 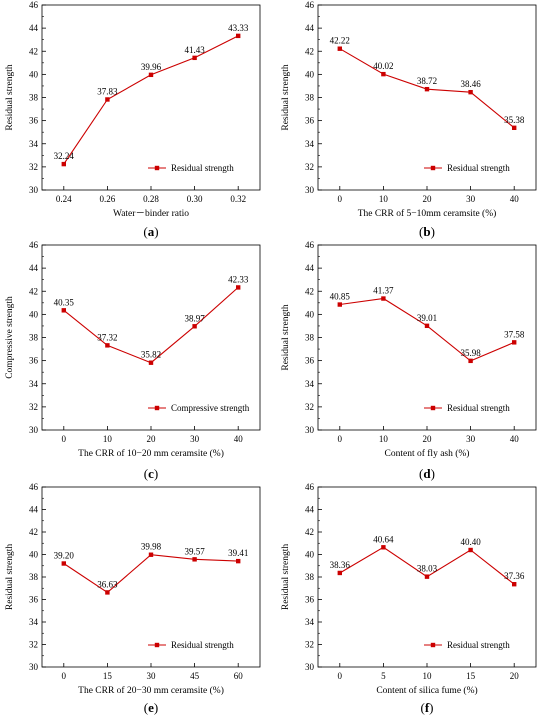 I want to click on x-axis-label: The CRR of 10−20 mm ceramsite (%), so click(x=151, y=453).